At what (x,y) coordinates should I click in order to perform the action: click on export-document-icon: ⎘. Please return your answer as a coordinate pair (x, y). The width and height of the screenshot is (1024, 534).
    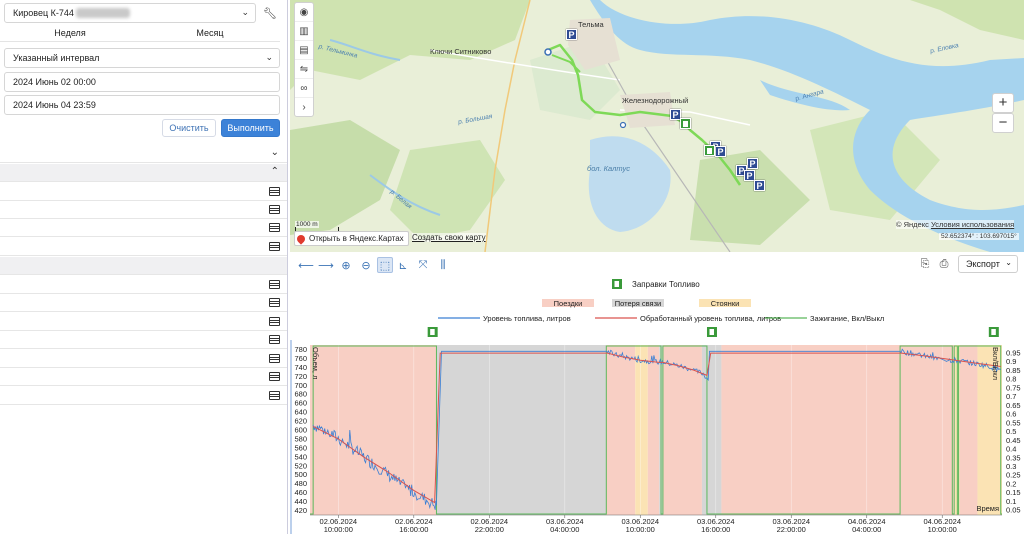
    Looking at the image, I should click on (925, 263).